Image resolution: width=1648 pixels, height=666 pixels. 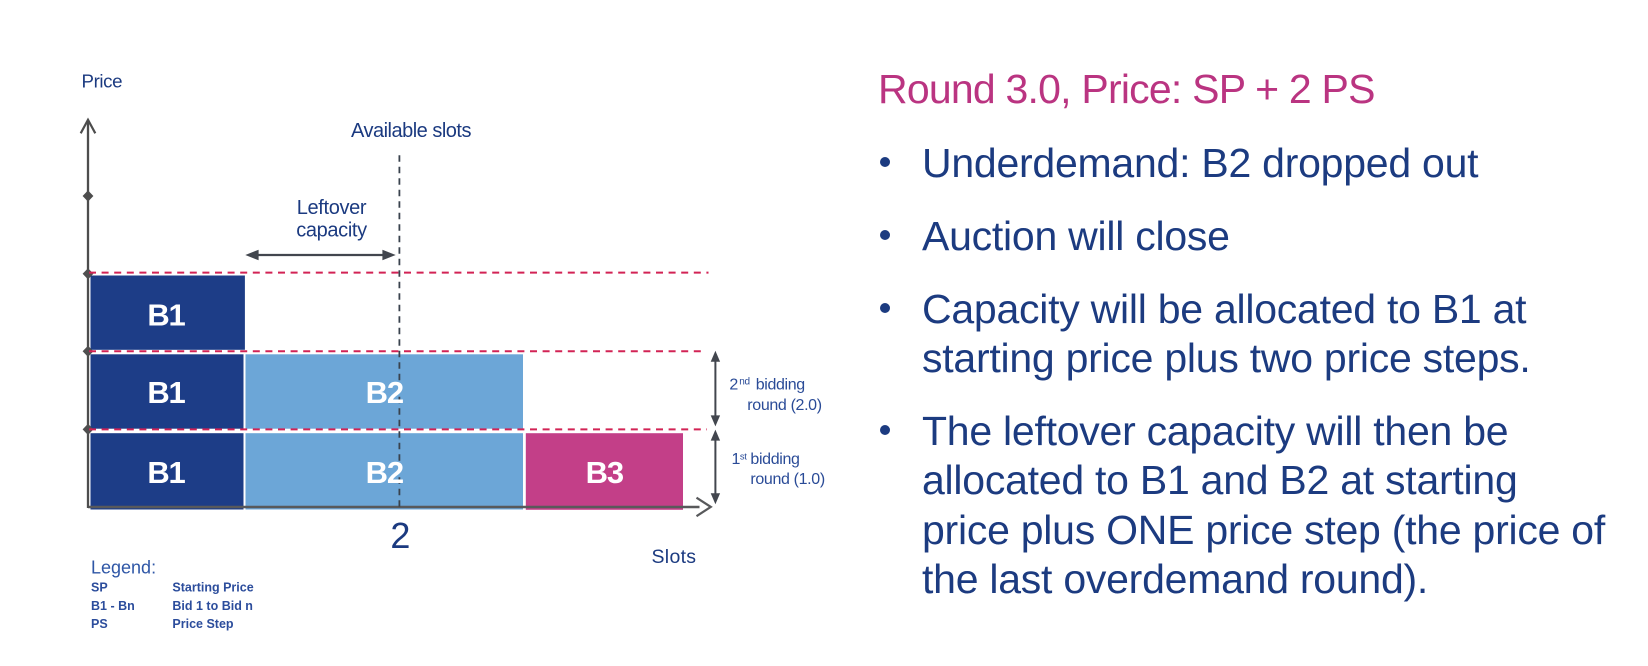 I want to click on svg-text: SP, so click(x=99, y=588).